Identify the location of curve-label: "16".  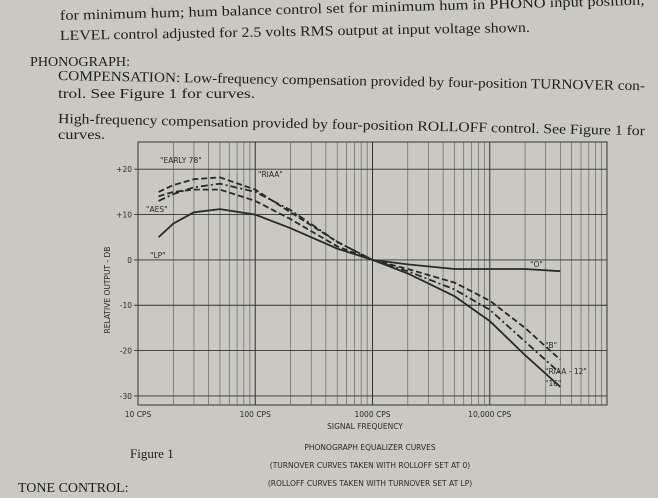
(553, 383).